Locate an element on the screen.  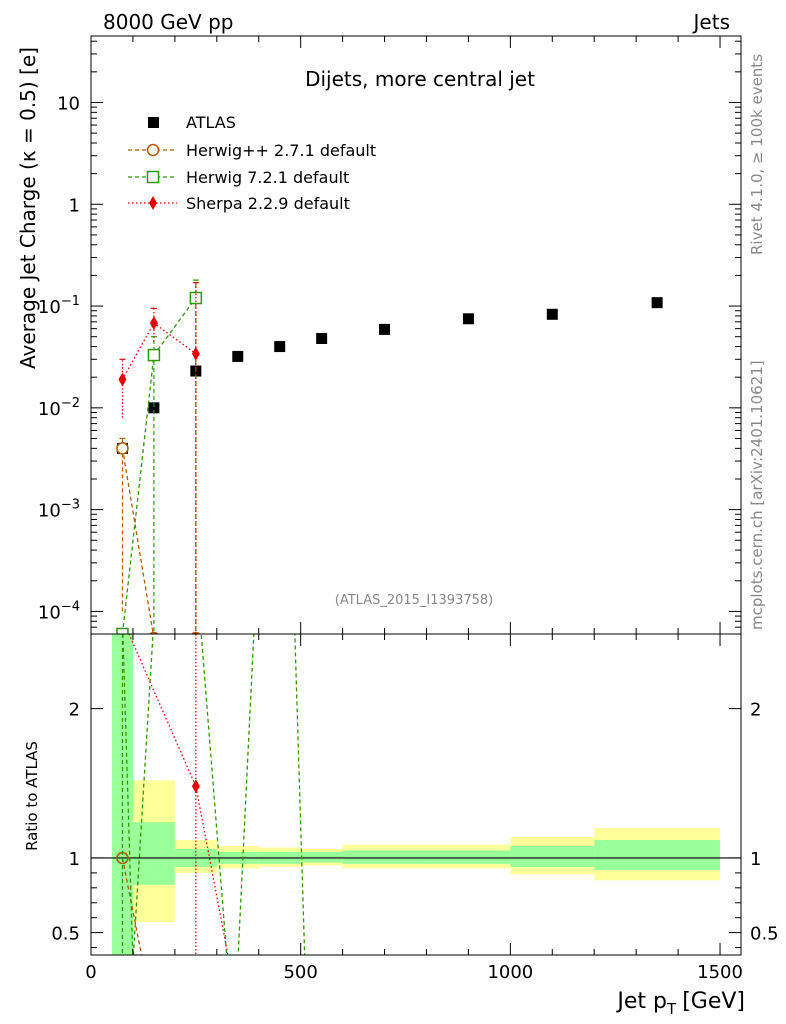
legend-marker-atlas is located at coordinates (153, 122).